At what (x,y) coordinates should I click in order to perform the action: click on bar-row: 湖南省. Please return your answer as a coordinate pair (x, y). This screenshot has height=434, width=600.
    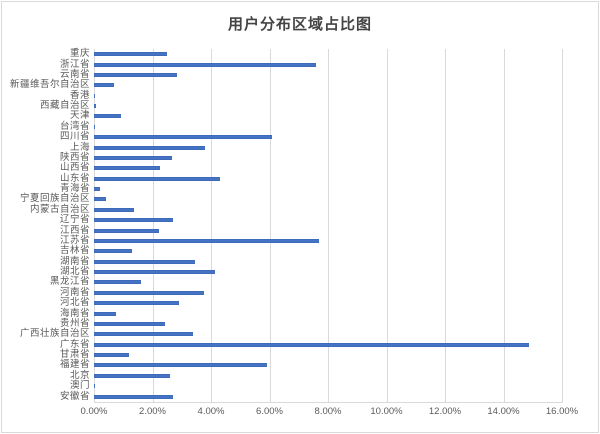
    Looking at the image, I should click on (311, 261).